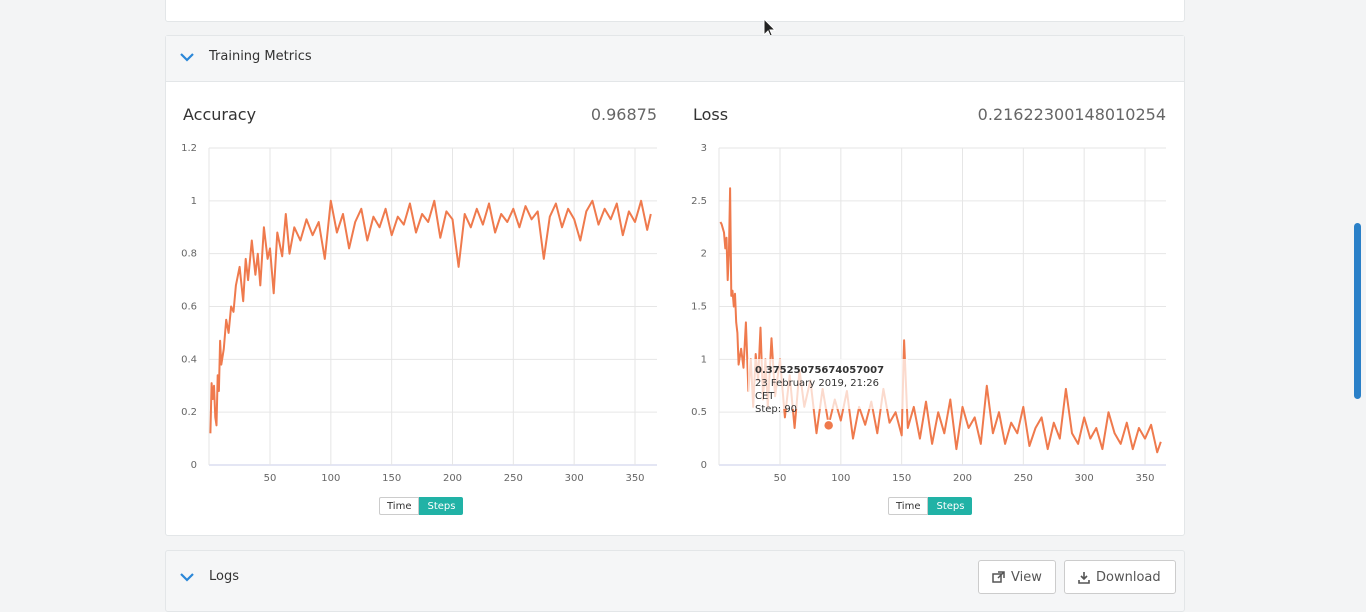 The height and width of the screenshot is (612, 1366). What do you see at coordinates (675, 11) in the screenshot?
I see `previous-panel` at bounding box center [675, 11].